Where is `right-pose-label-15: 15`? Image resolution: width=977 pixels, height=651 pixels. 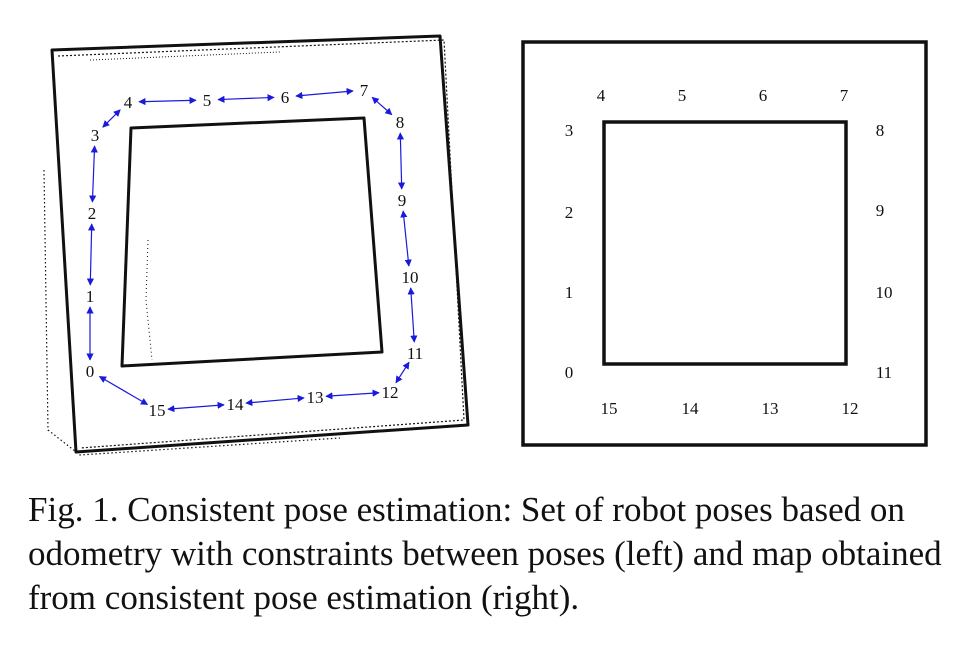
right-pose-label-15: 15 is located at coordinates (609, 408).